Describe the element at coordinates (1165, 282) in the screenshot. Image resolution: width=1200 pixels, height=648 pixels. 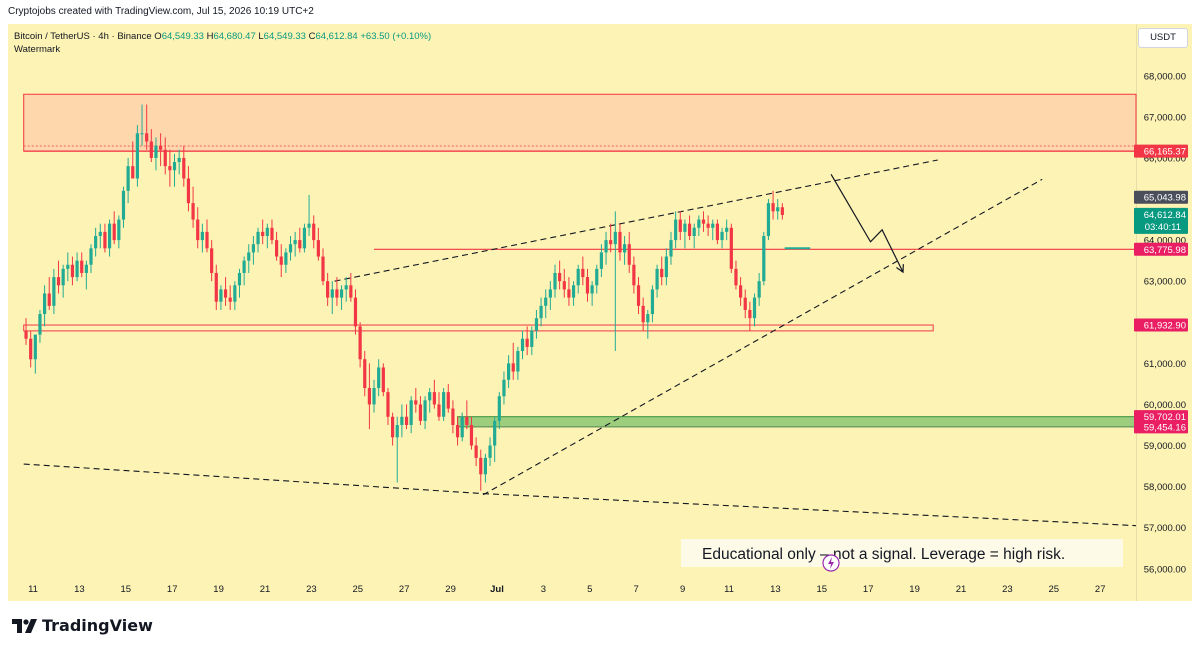
I see `y-tick-label: 63,000.00` at that location.